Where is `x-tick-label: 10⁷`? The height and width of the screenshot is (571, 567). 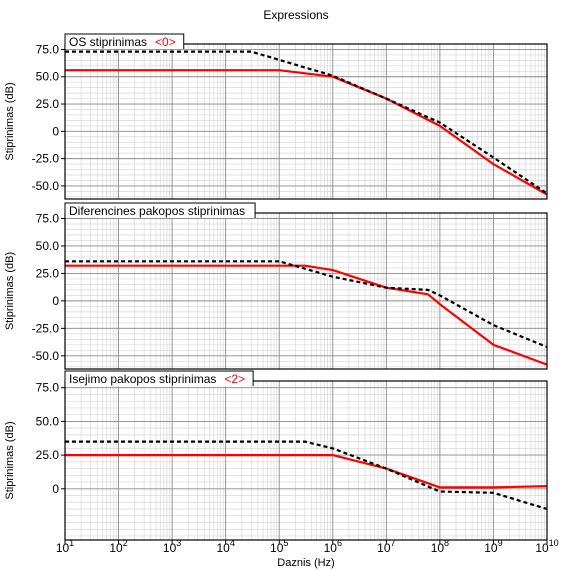
x-tick-label: 10⁷ is located at coordinates (386, 546).